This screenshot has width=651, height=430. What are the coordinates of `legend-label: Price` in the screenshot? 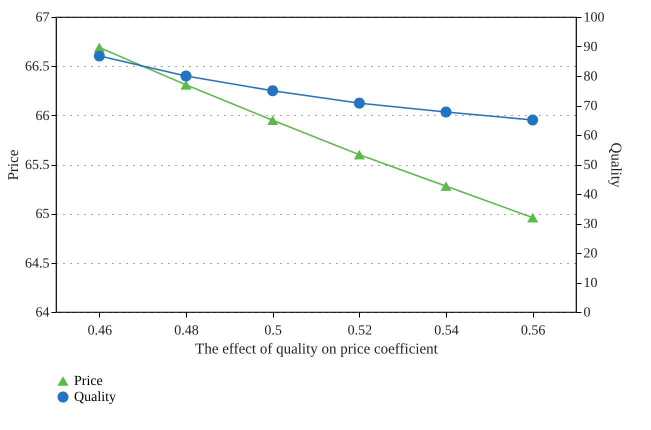 It's located at (88, 381).